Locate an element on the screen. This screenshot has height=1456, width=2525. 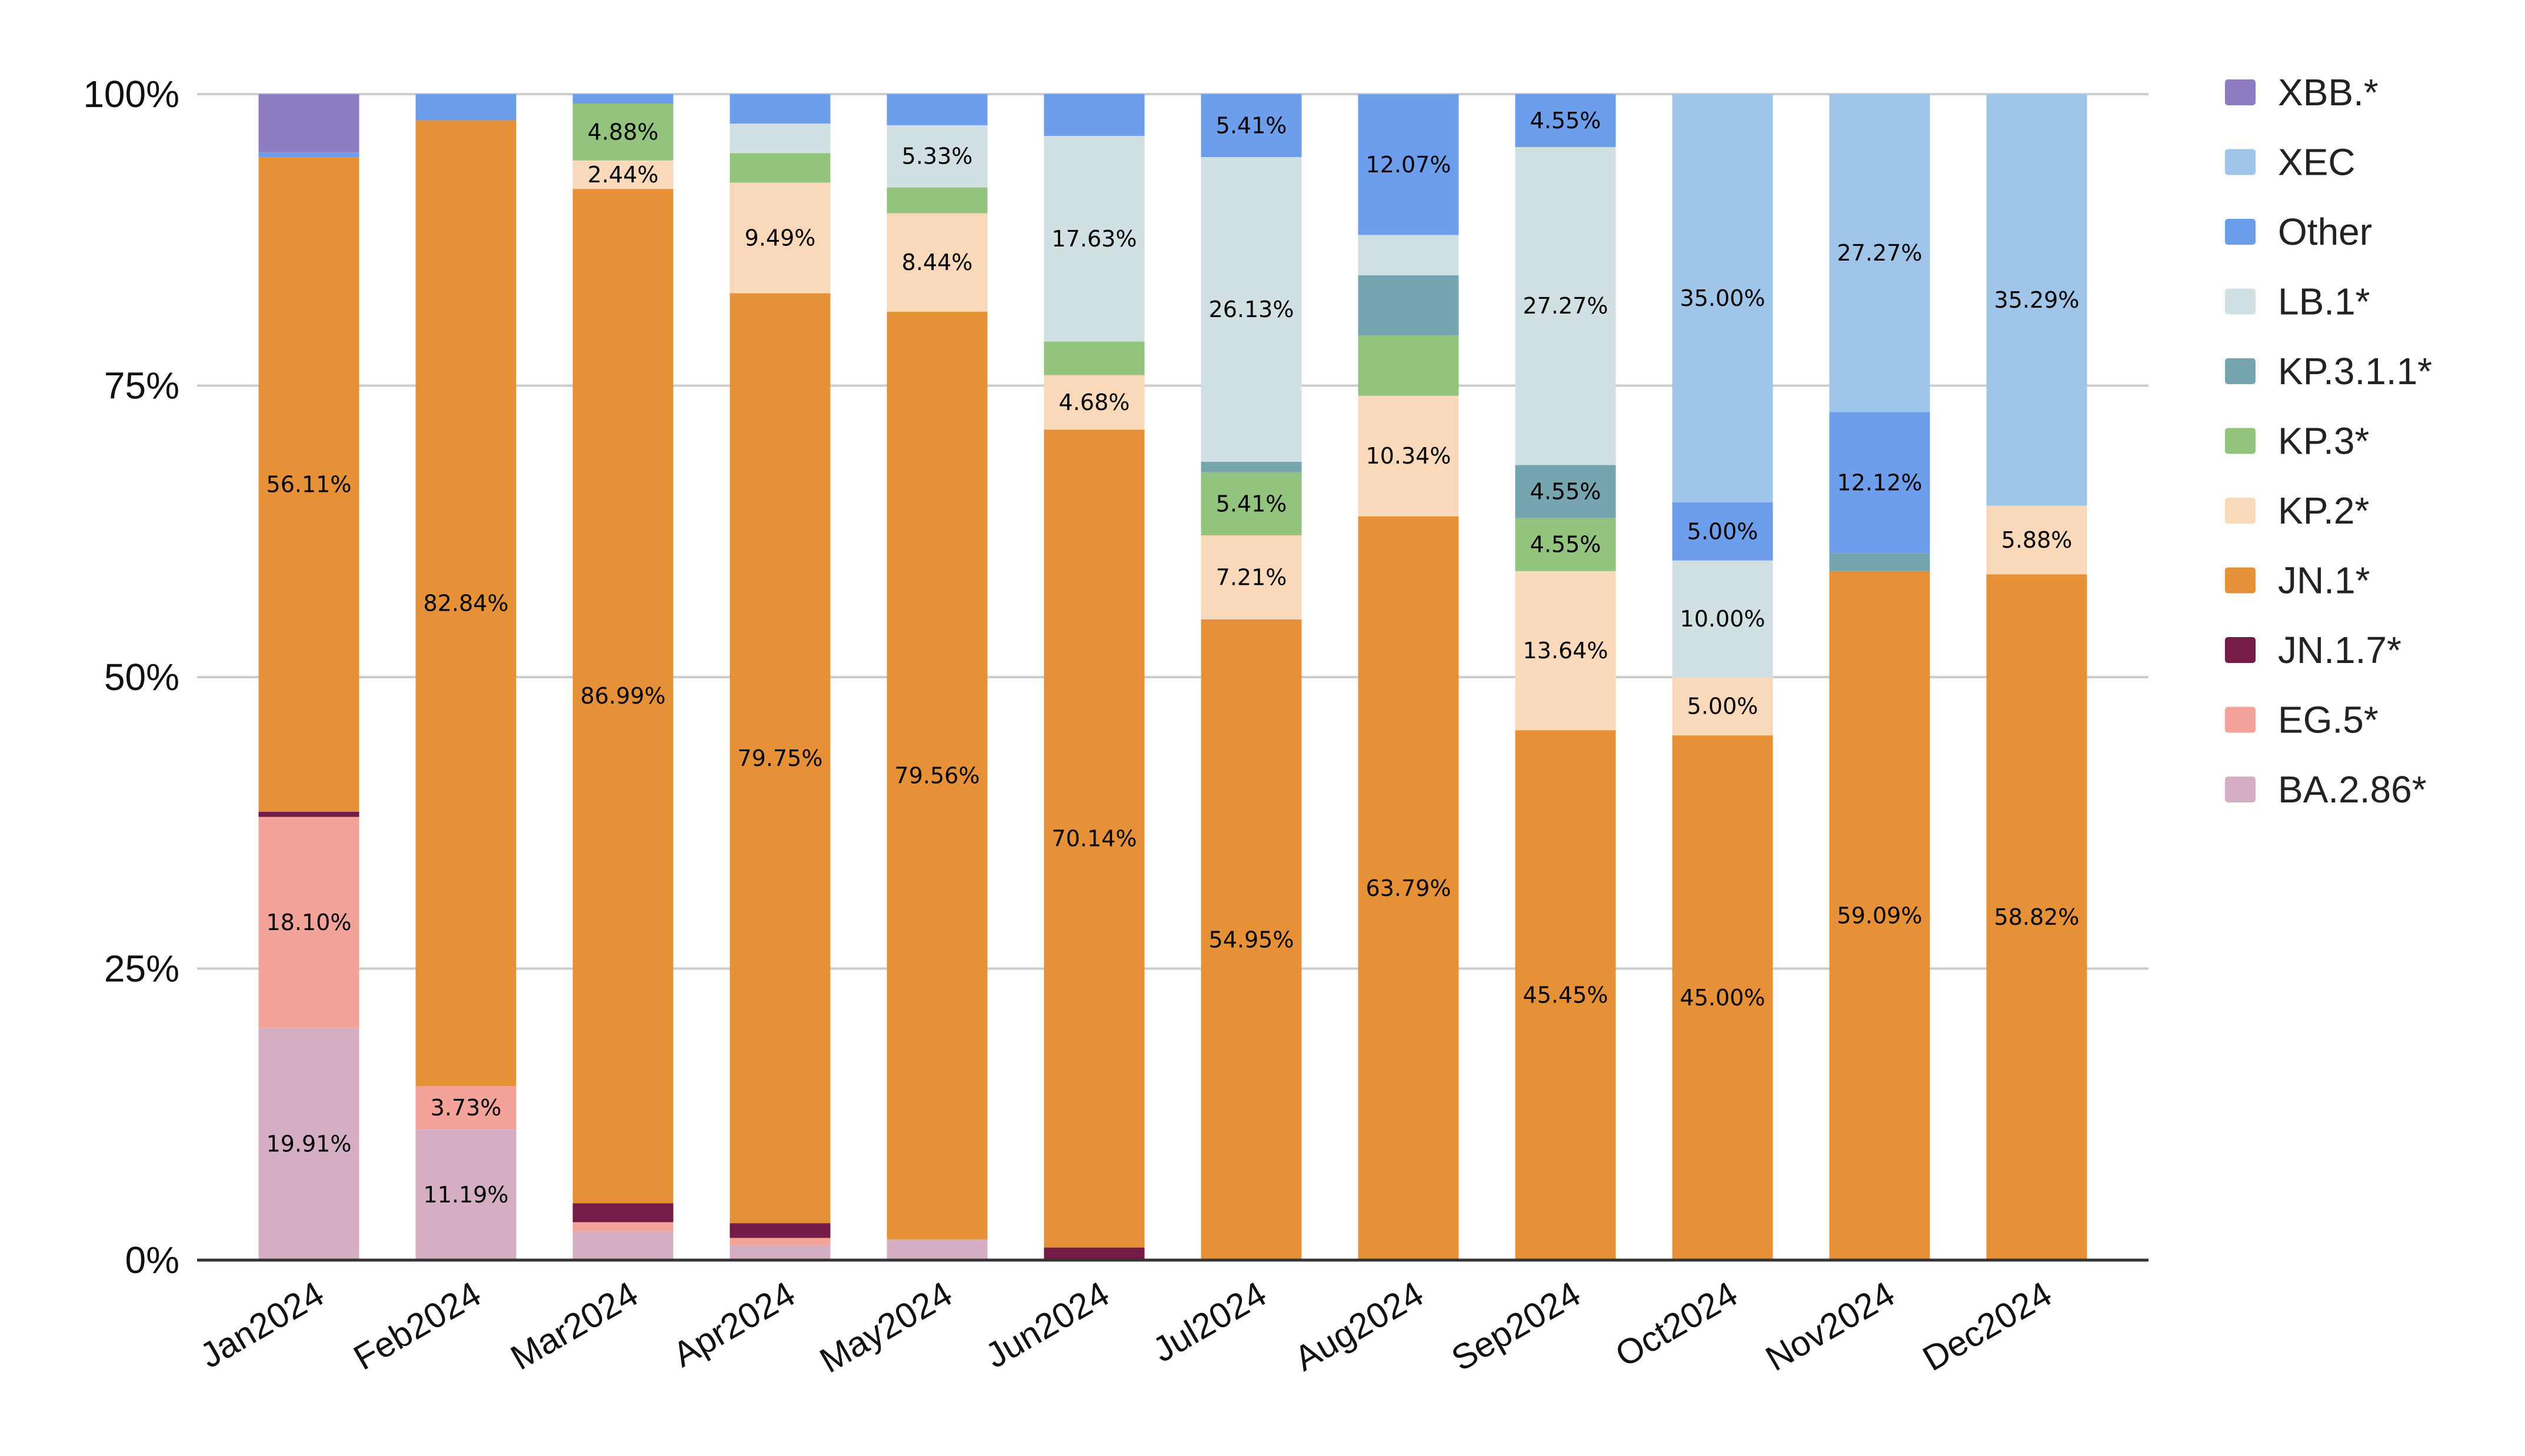
data-label: 2.44% is located at coordinates (623, 175).